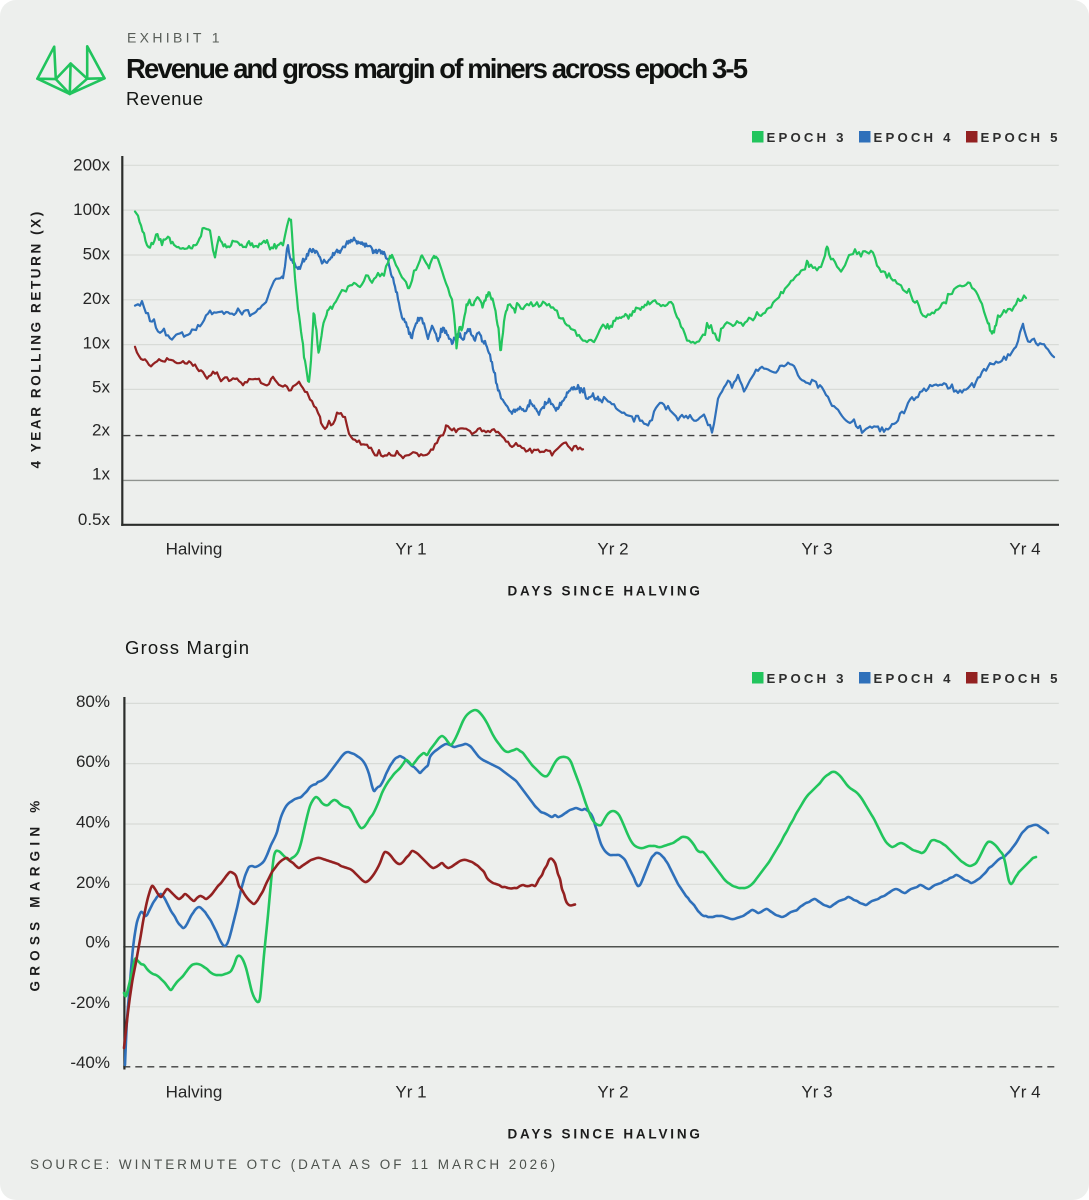  Describe the element at coordinates (101, 429) in the screenshot. I see `svg-text: 2x` at that location.